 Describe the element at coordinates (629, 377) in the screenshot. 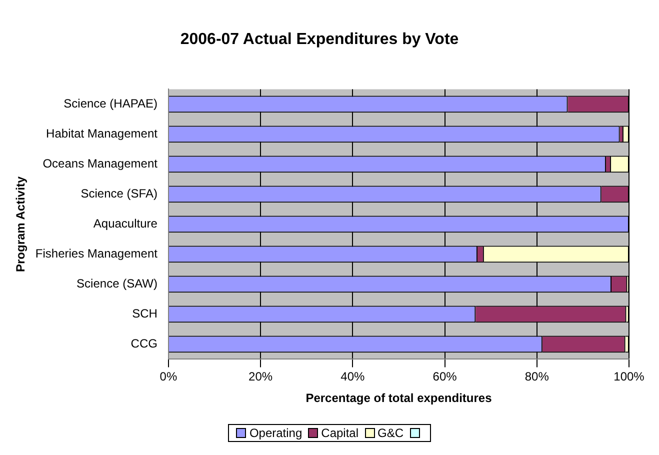

I see `x-tick-label: 100%` at that location.